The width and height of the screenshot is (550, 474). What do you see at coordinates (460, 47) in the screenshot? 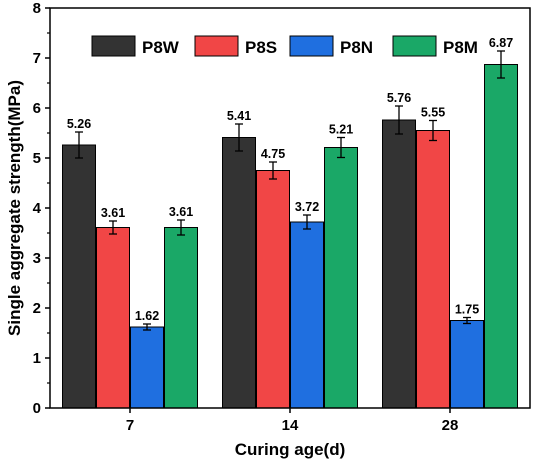
I see `legend-label: P8M` at bounding box center [460, 47].